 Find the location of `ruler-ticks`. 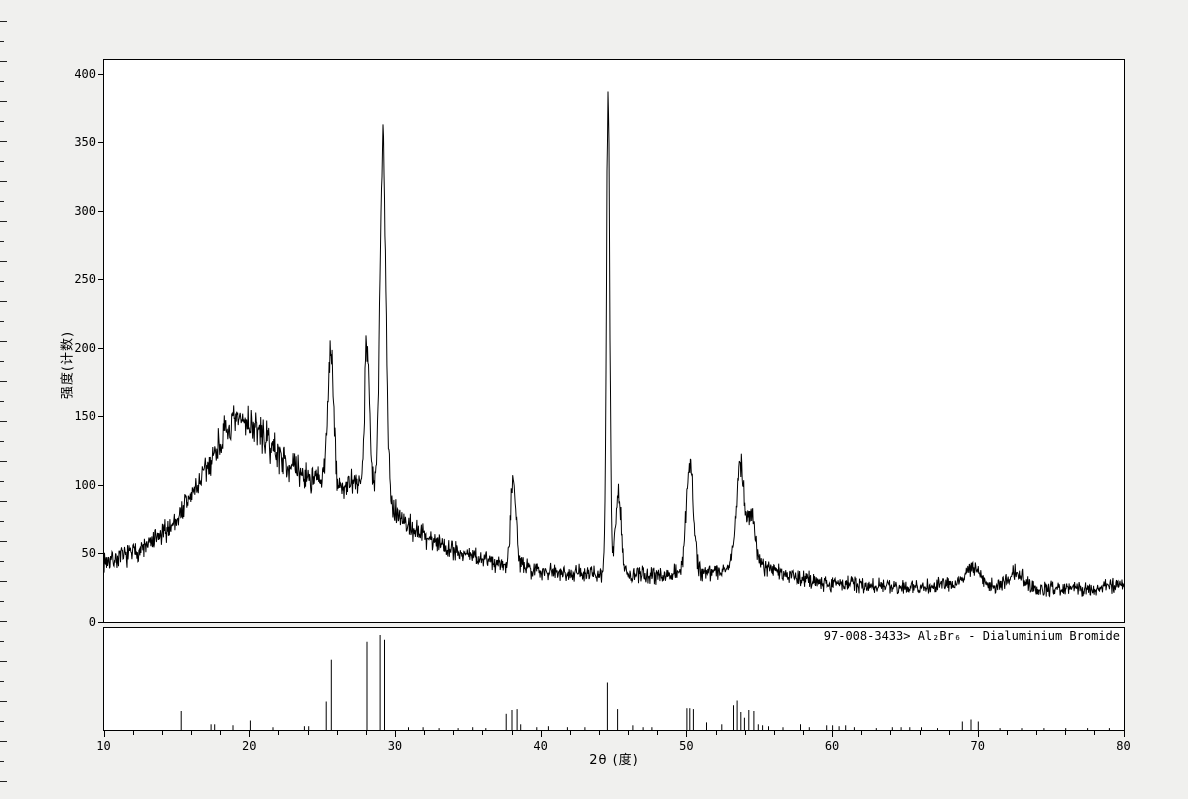

ruler-ticks is located at coordinates (5, 399).